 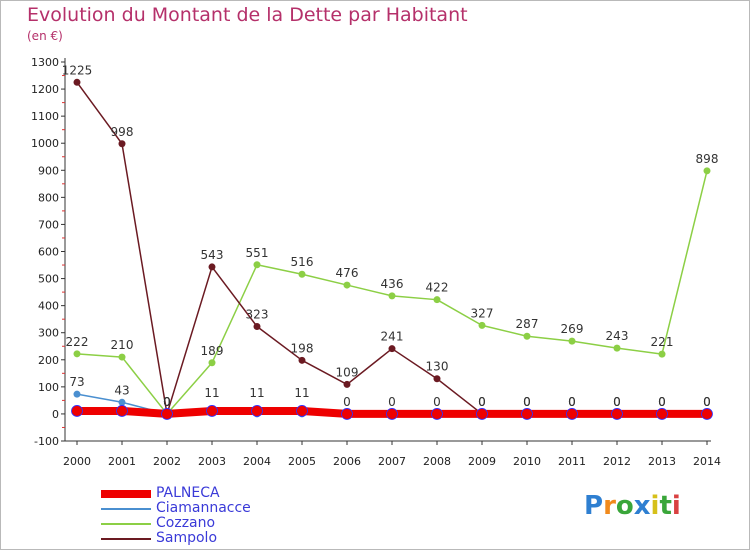 I want to click on logo-letter: P, so click(x=594, y=506).